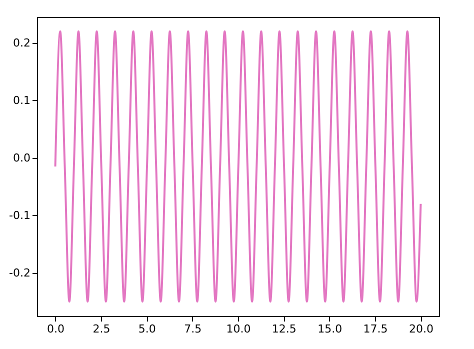  I want to click on x-tick-label: 0.0, so click(56, 329).